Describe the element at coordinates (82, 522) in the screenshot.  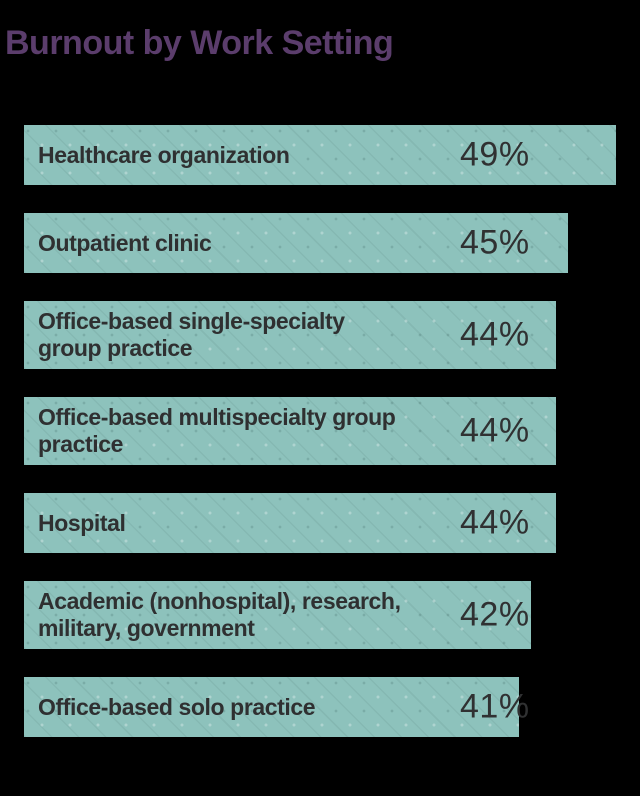
I see `bar-label: Hospital` at that location.